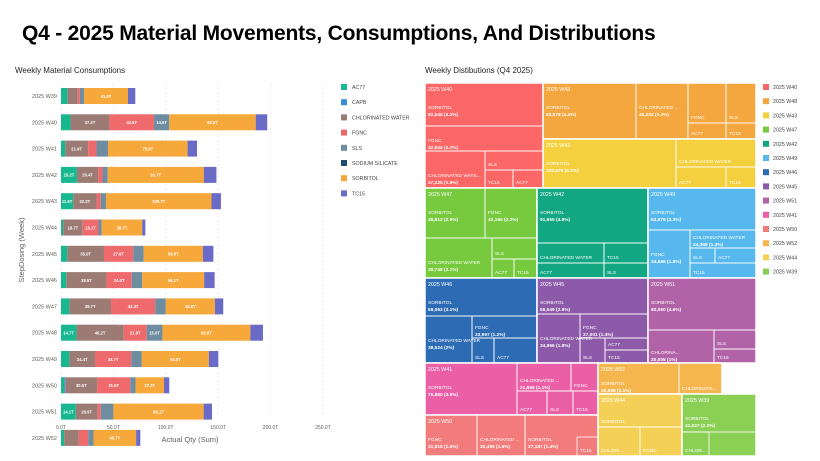  Describe the element at coordinates (766, 158) in the screenshot. I see `legend-swatch-2025-w49` at that location.